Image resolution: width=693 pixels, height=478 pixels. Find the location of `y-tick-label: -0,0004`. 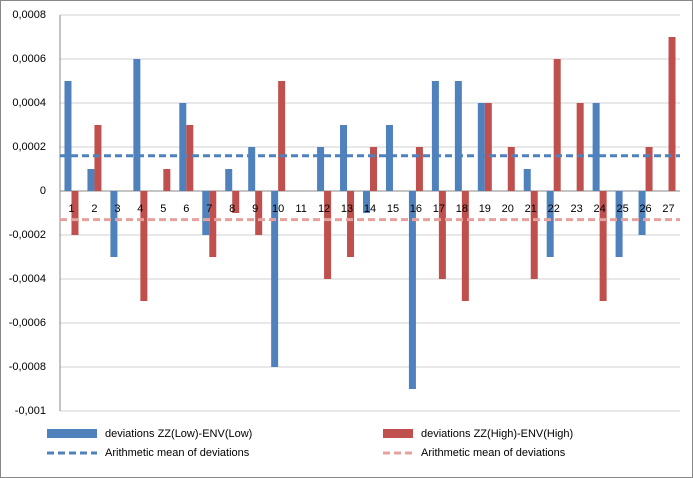

y-tick-label: -0,0004 is located at coordinates (27, 279).